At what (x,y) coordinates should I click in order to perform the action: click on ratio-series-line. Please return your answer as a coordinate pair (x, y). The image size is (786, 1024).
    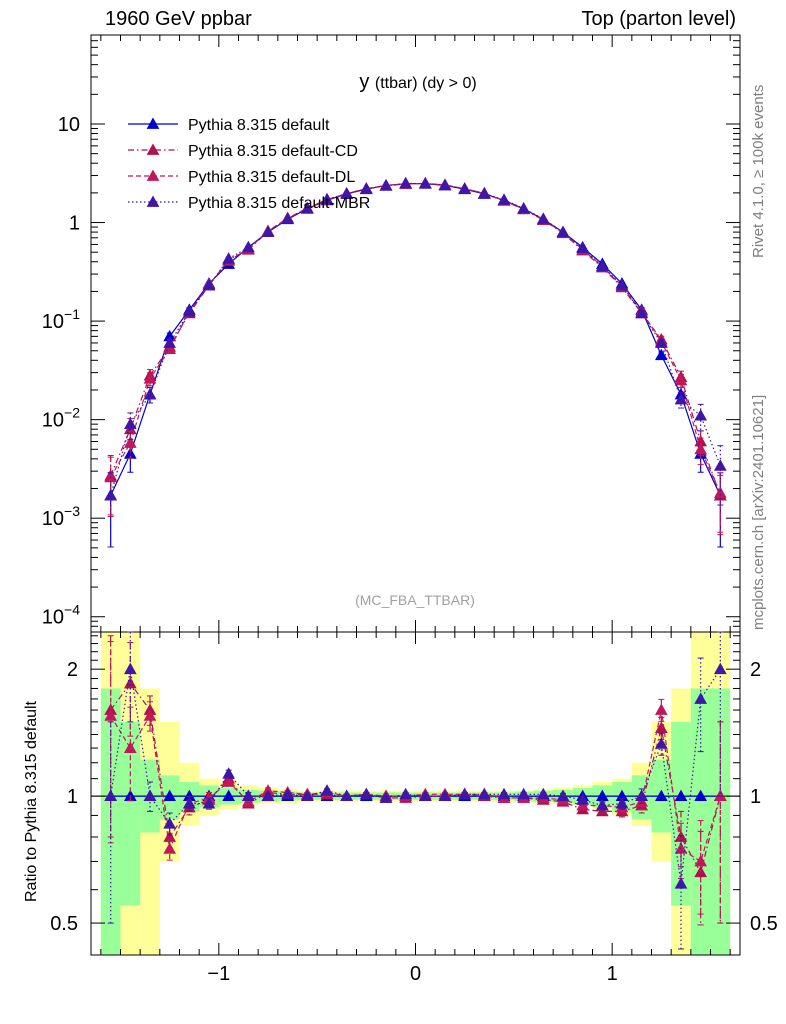
    Looking at the image, I should click on (415, 778).